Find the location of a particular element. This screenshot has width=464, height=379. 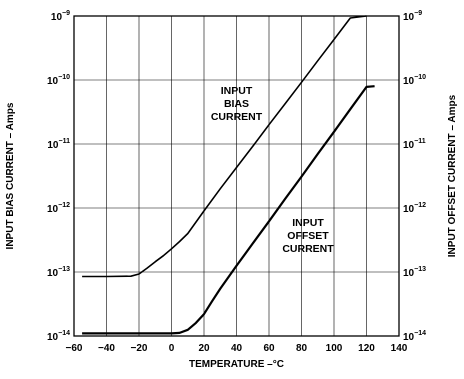

y-tick-label-right: 10−12 is located at coordinates (414, 208).